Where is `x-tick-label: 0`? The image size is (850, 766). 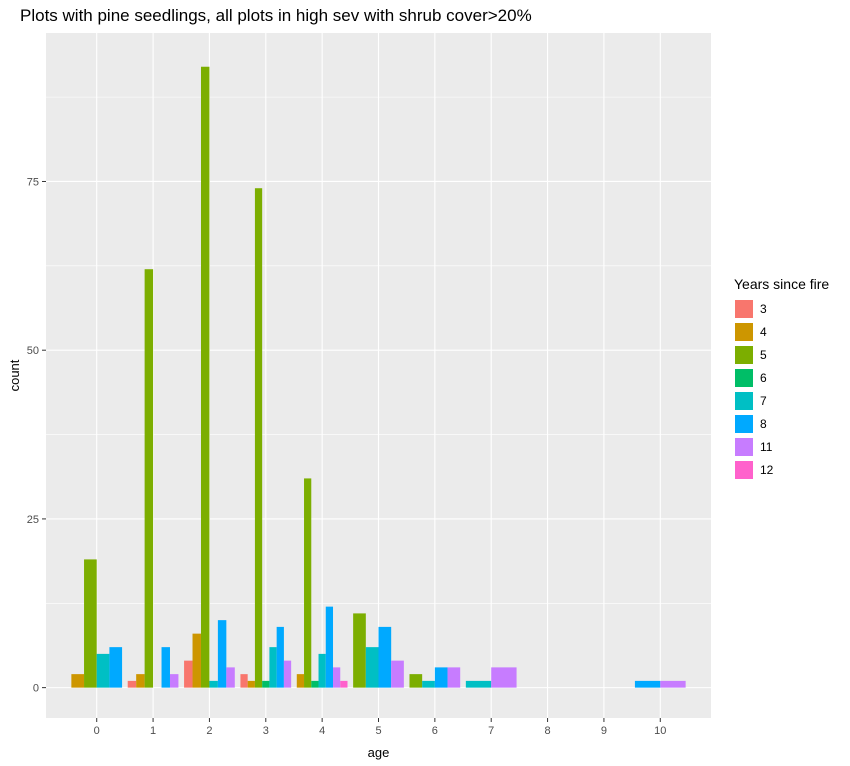 x-tick-label: 0 is located at coordinates (97, 731).